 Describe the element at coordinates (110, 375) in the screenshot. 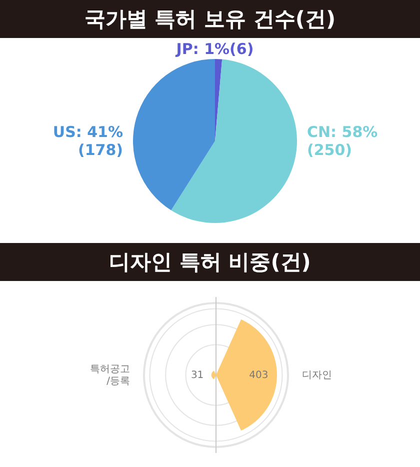

I see `category-label: 특허공고/등록` at that location.